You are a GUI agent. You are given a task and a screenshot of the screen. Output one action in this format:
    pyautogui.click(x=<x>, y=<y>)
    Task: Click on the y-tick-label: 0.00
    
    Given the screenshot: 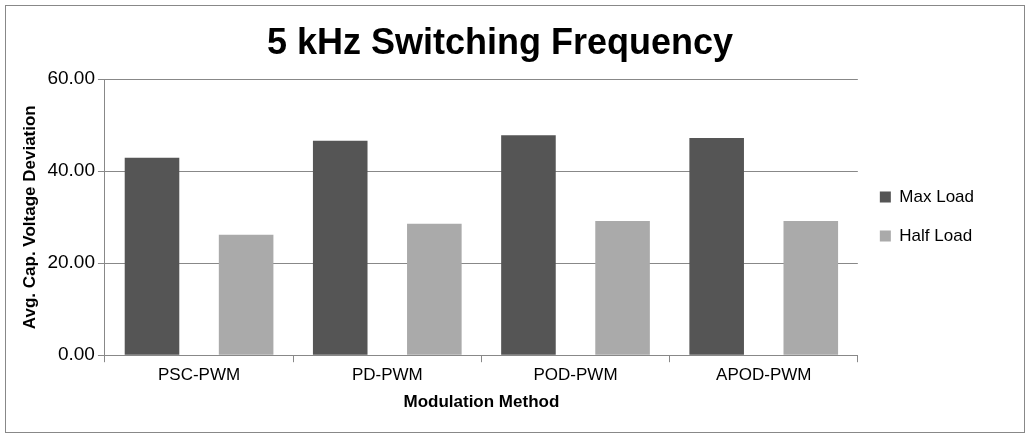 What is the action you would take?
    pyautogui.click(x=76, y=354)
    